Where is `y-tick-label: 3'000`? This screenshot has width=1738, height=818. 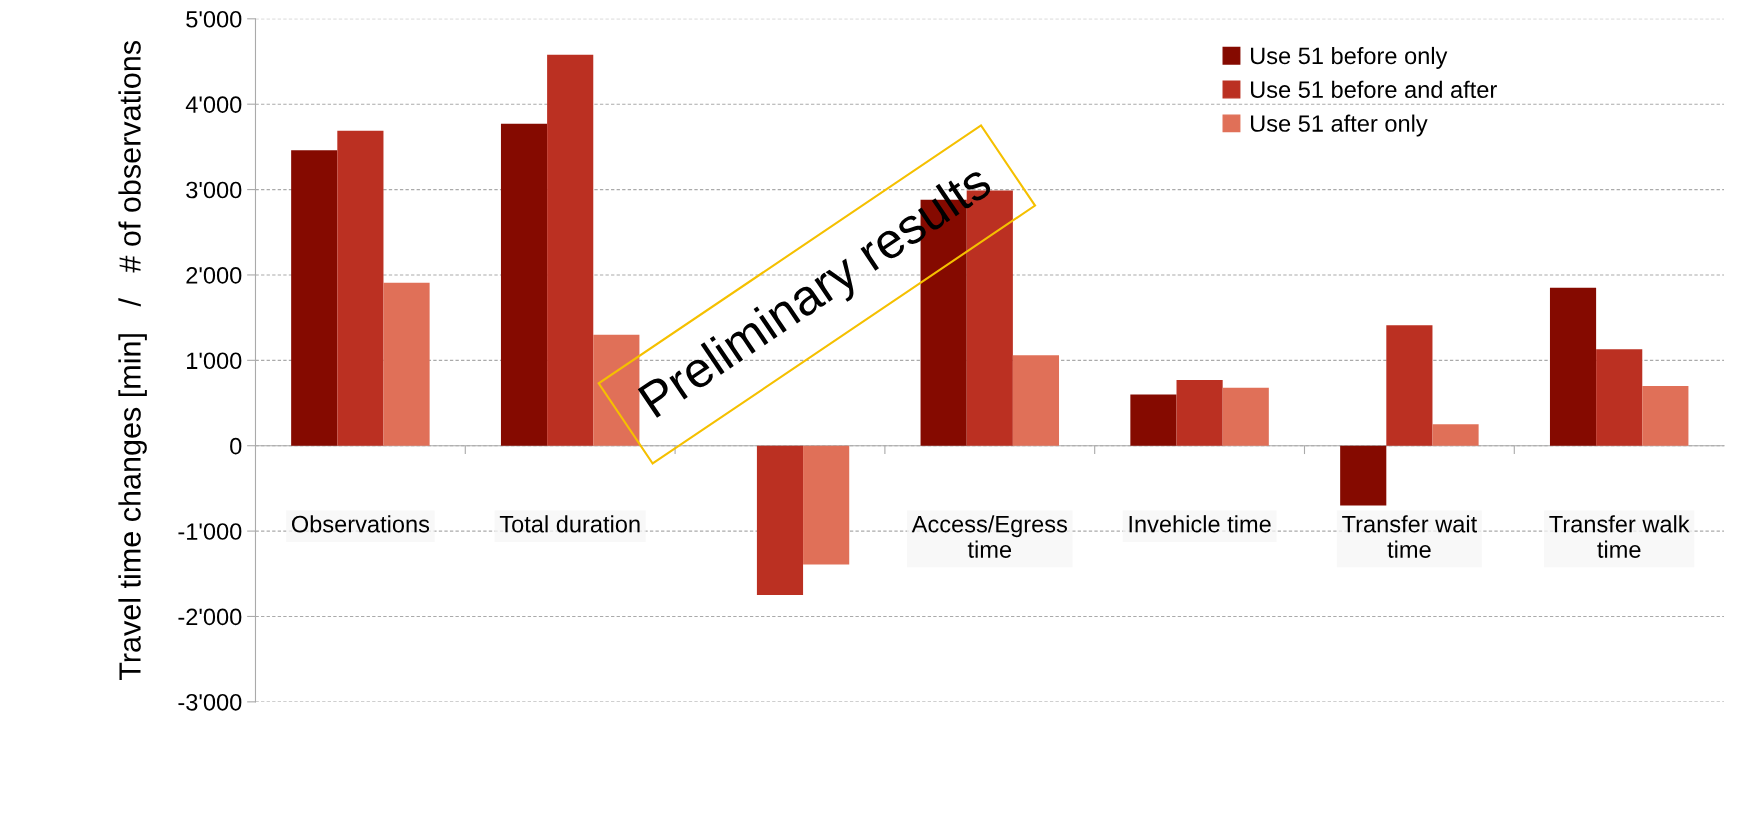
y-tick-label: 3'000 is located at coordinates (214, 190).